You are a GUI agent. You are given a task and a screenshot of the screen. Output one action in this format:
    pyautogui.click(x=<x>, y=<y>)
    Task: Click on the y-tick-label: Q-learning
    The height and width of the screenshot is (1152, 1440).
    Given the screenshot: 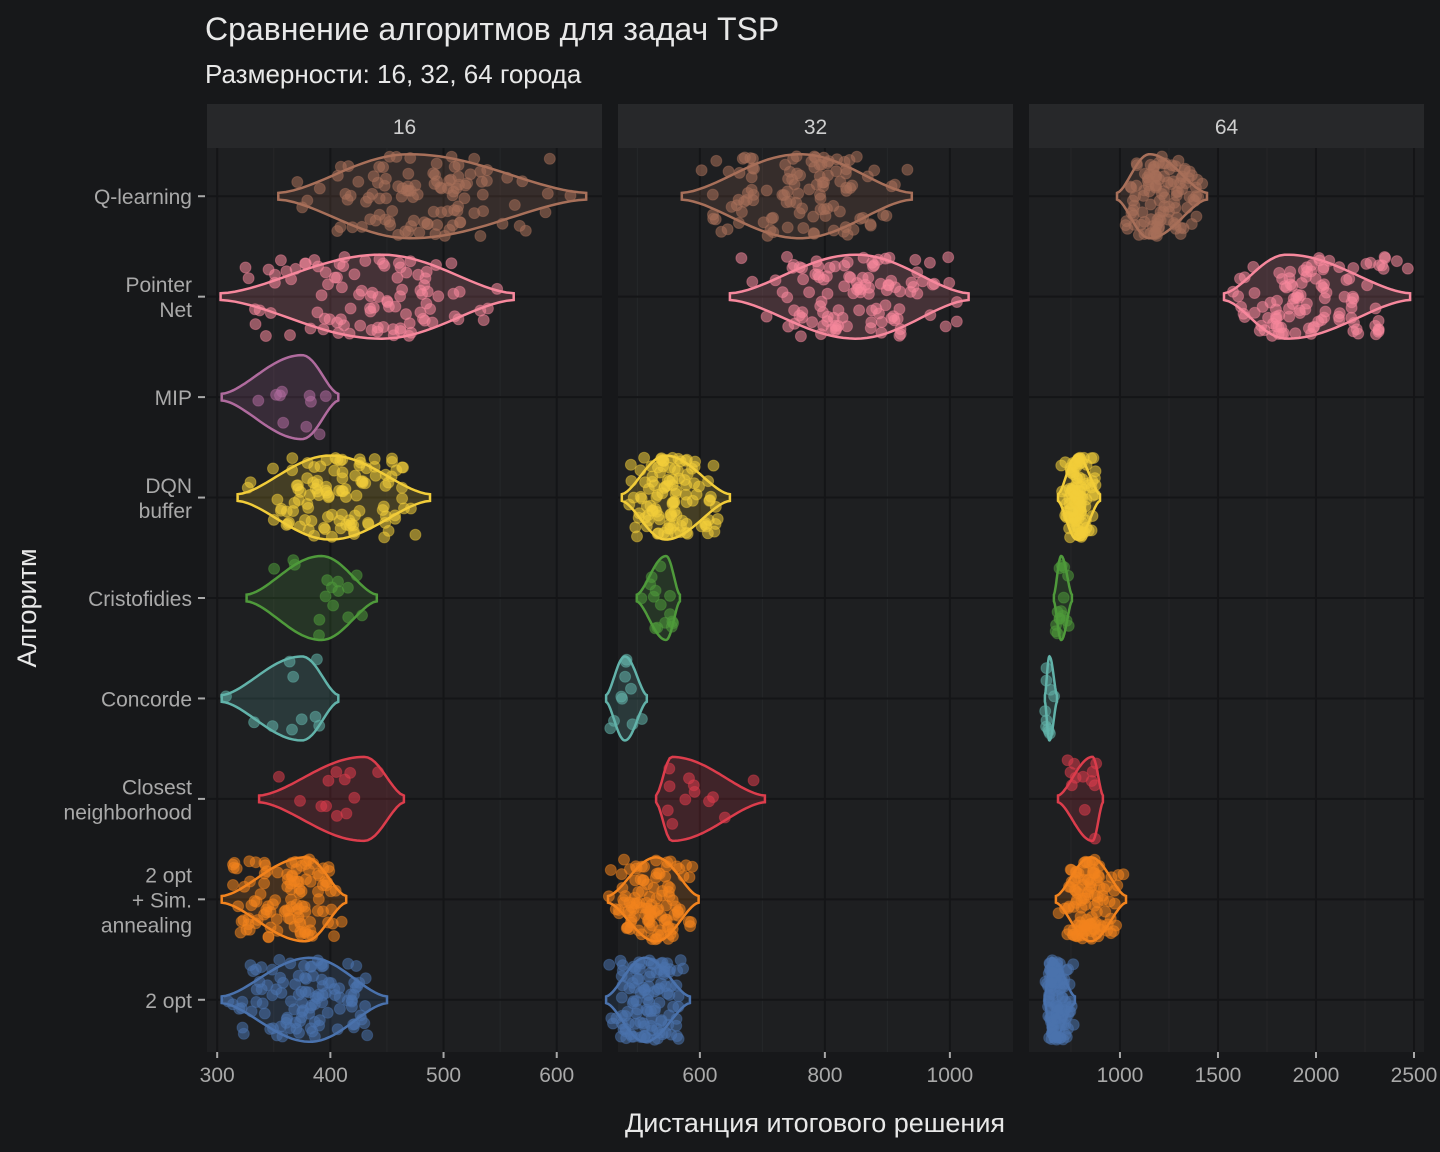 What is the action you would take?
    pyautogui.click(x=143, y=197)
    